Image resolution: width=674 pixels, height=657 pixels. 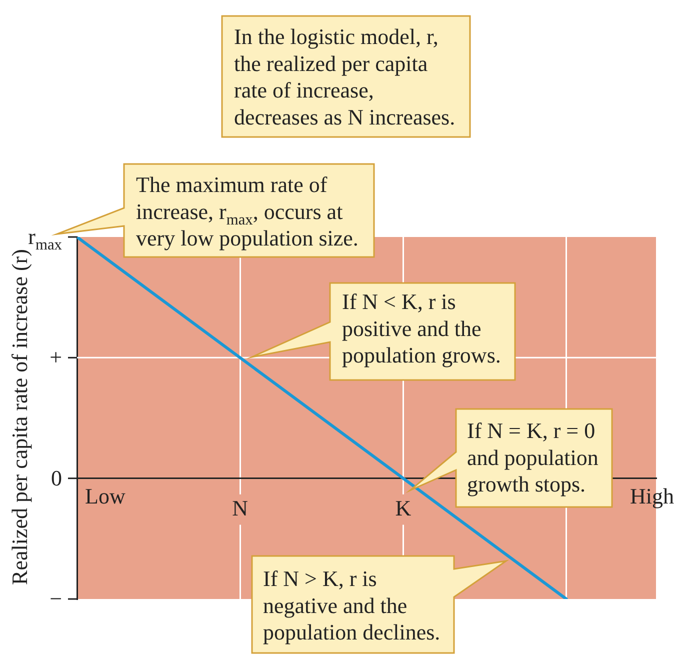 I want to click on ref-line-label: +, so click(x=56, y=357).